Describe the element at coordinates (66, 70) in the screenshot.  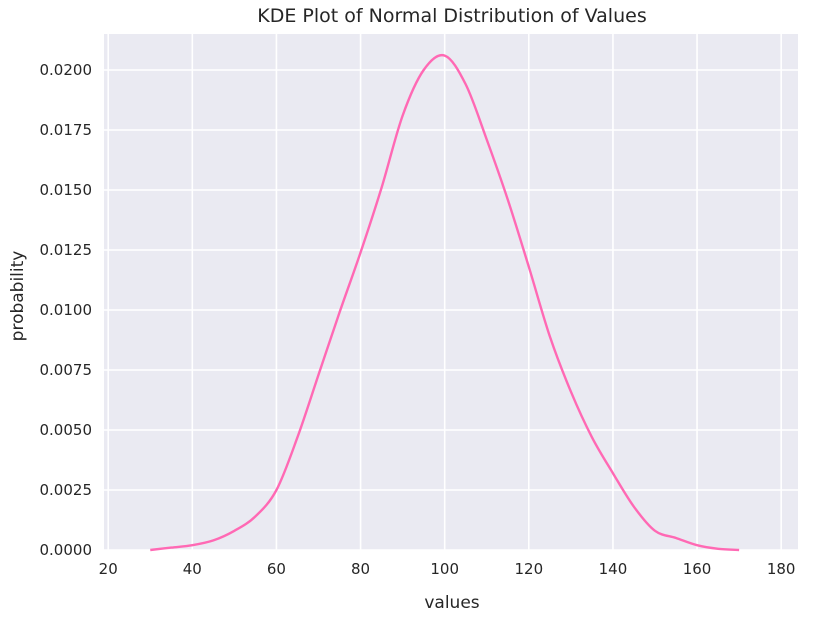
I see `y-tick-label: 0.0200` at that location.